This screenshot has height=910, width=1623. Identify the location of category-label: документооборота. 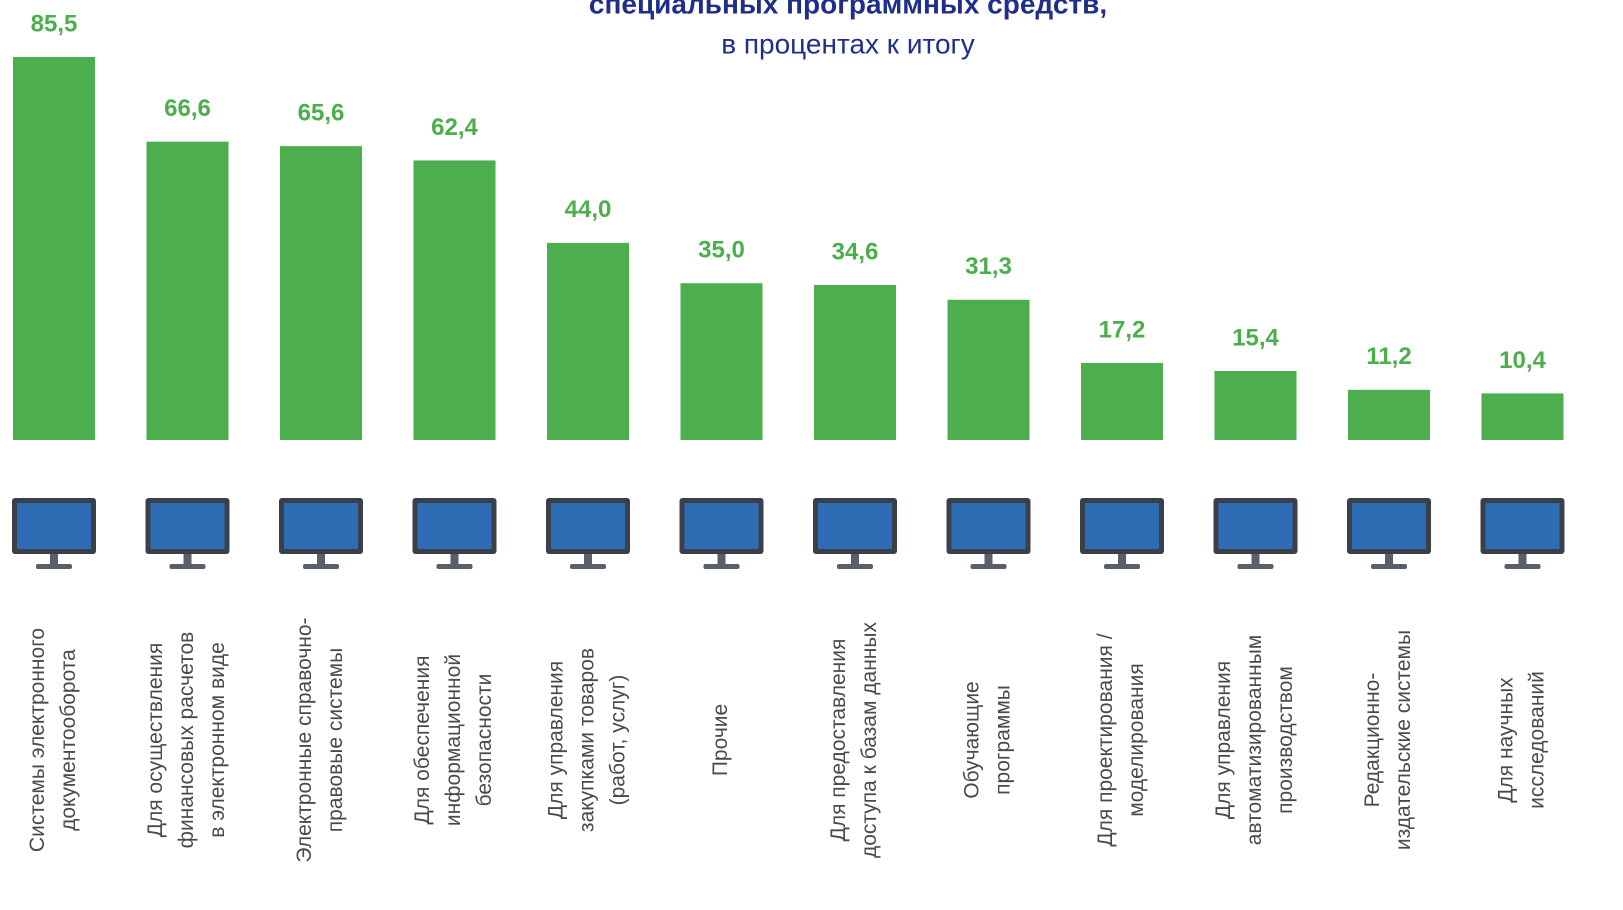
(68, 740).